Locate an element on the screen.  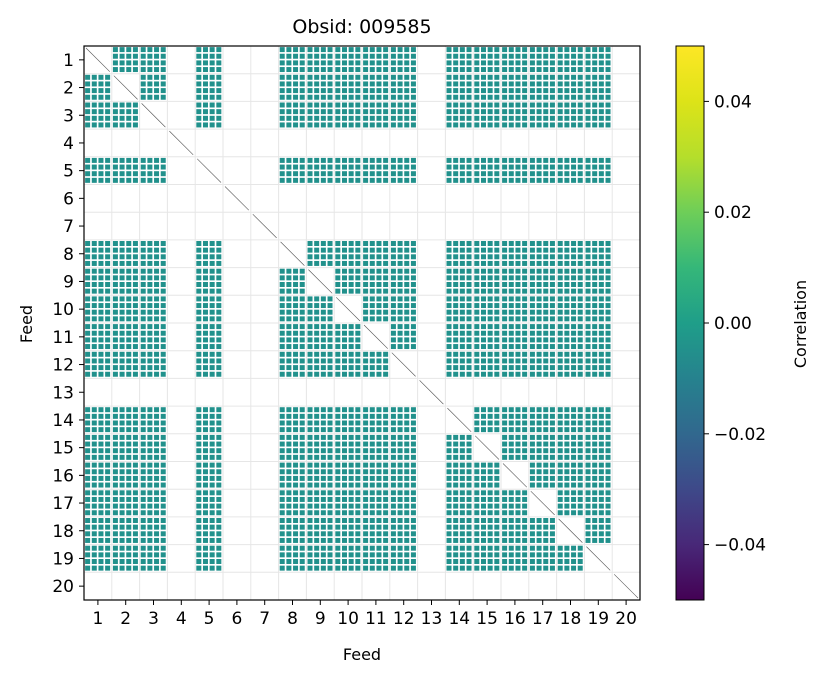
y-axis-label: Feed is located at coordinates (26, 324).